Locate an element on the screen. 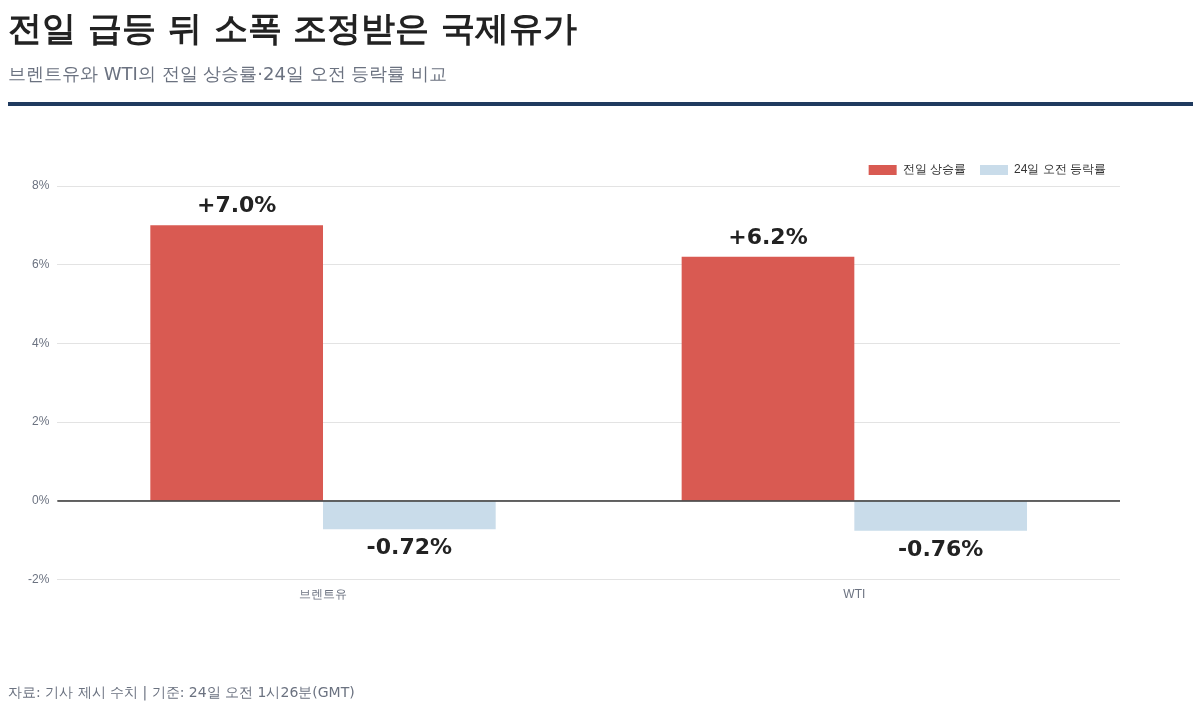 Image resolution: width=1200 pixels, height=713 pixels. legend-label: 전일 상승률 is located at coordinates (934, 169).